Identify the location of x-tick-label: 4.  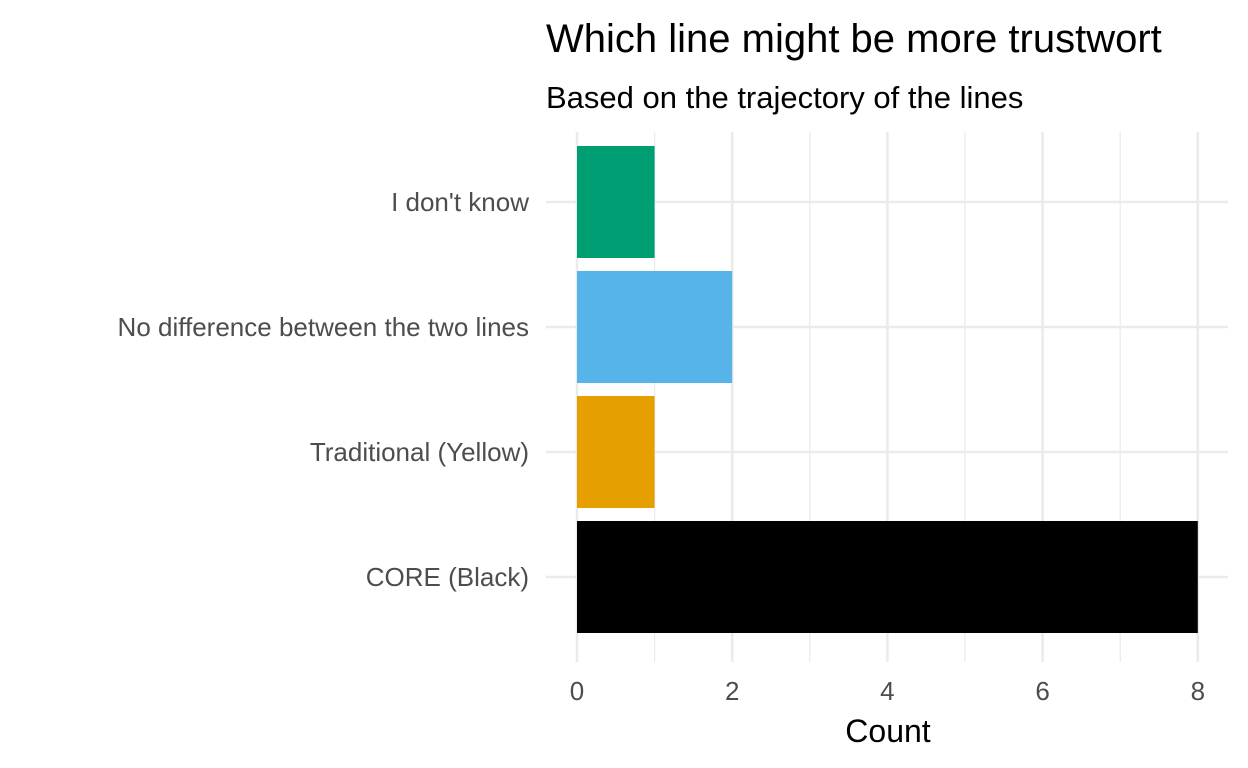
(887, 691).